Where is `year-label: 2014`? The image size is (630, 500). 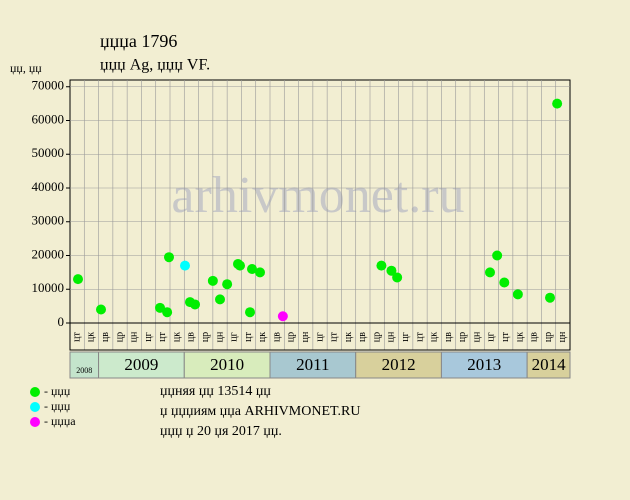 year-label: 2014 is located at coordinates (549, 364).